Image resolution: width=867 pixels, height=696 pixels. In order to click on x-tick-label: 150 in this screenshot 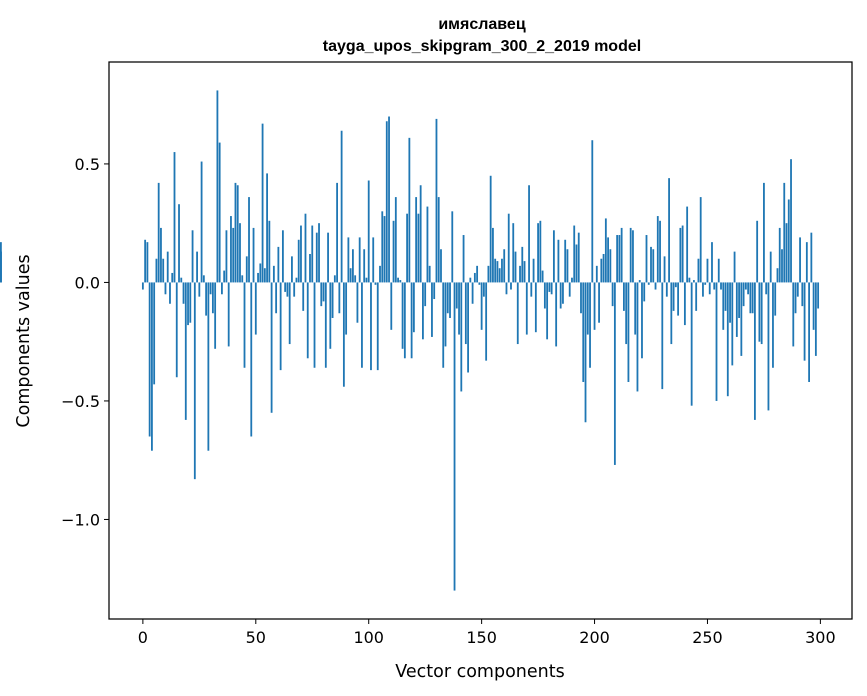, I will do `click(481, 637)`.